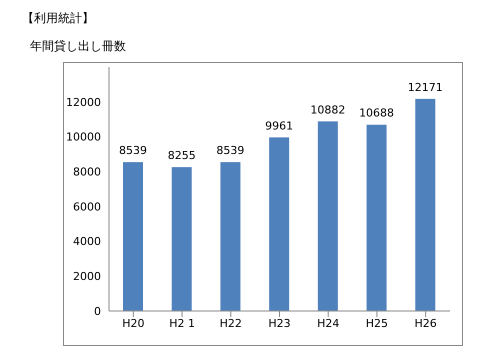  Describe the element at coordinates (377, 323) in the screenshot. I see `x-tick-label: H25` at that location.